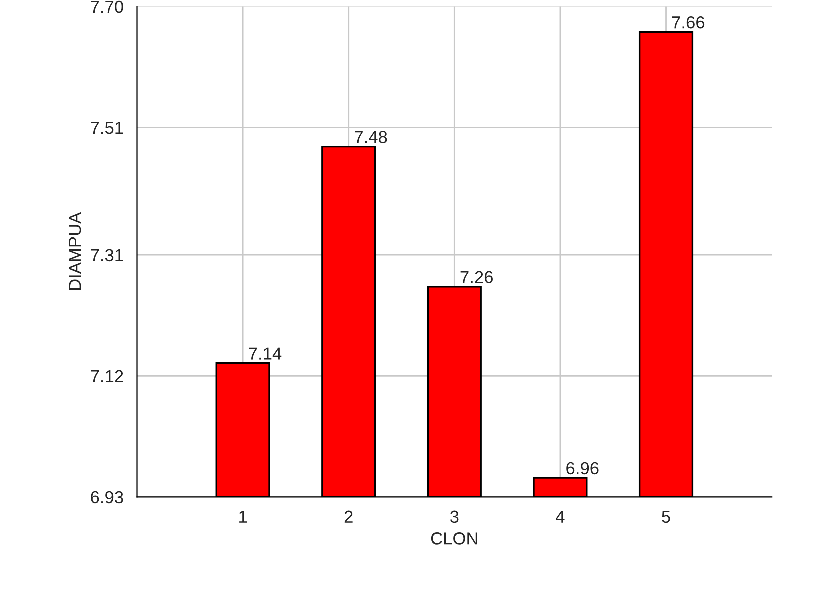  What do you see at coordinates (476, 277) in the screenshot?
I see `data-label: 7.26` at bounding box center [476, 277].